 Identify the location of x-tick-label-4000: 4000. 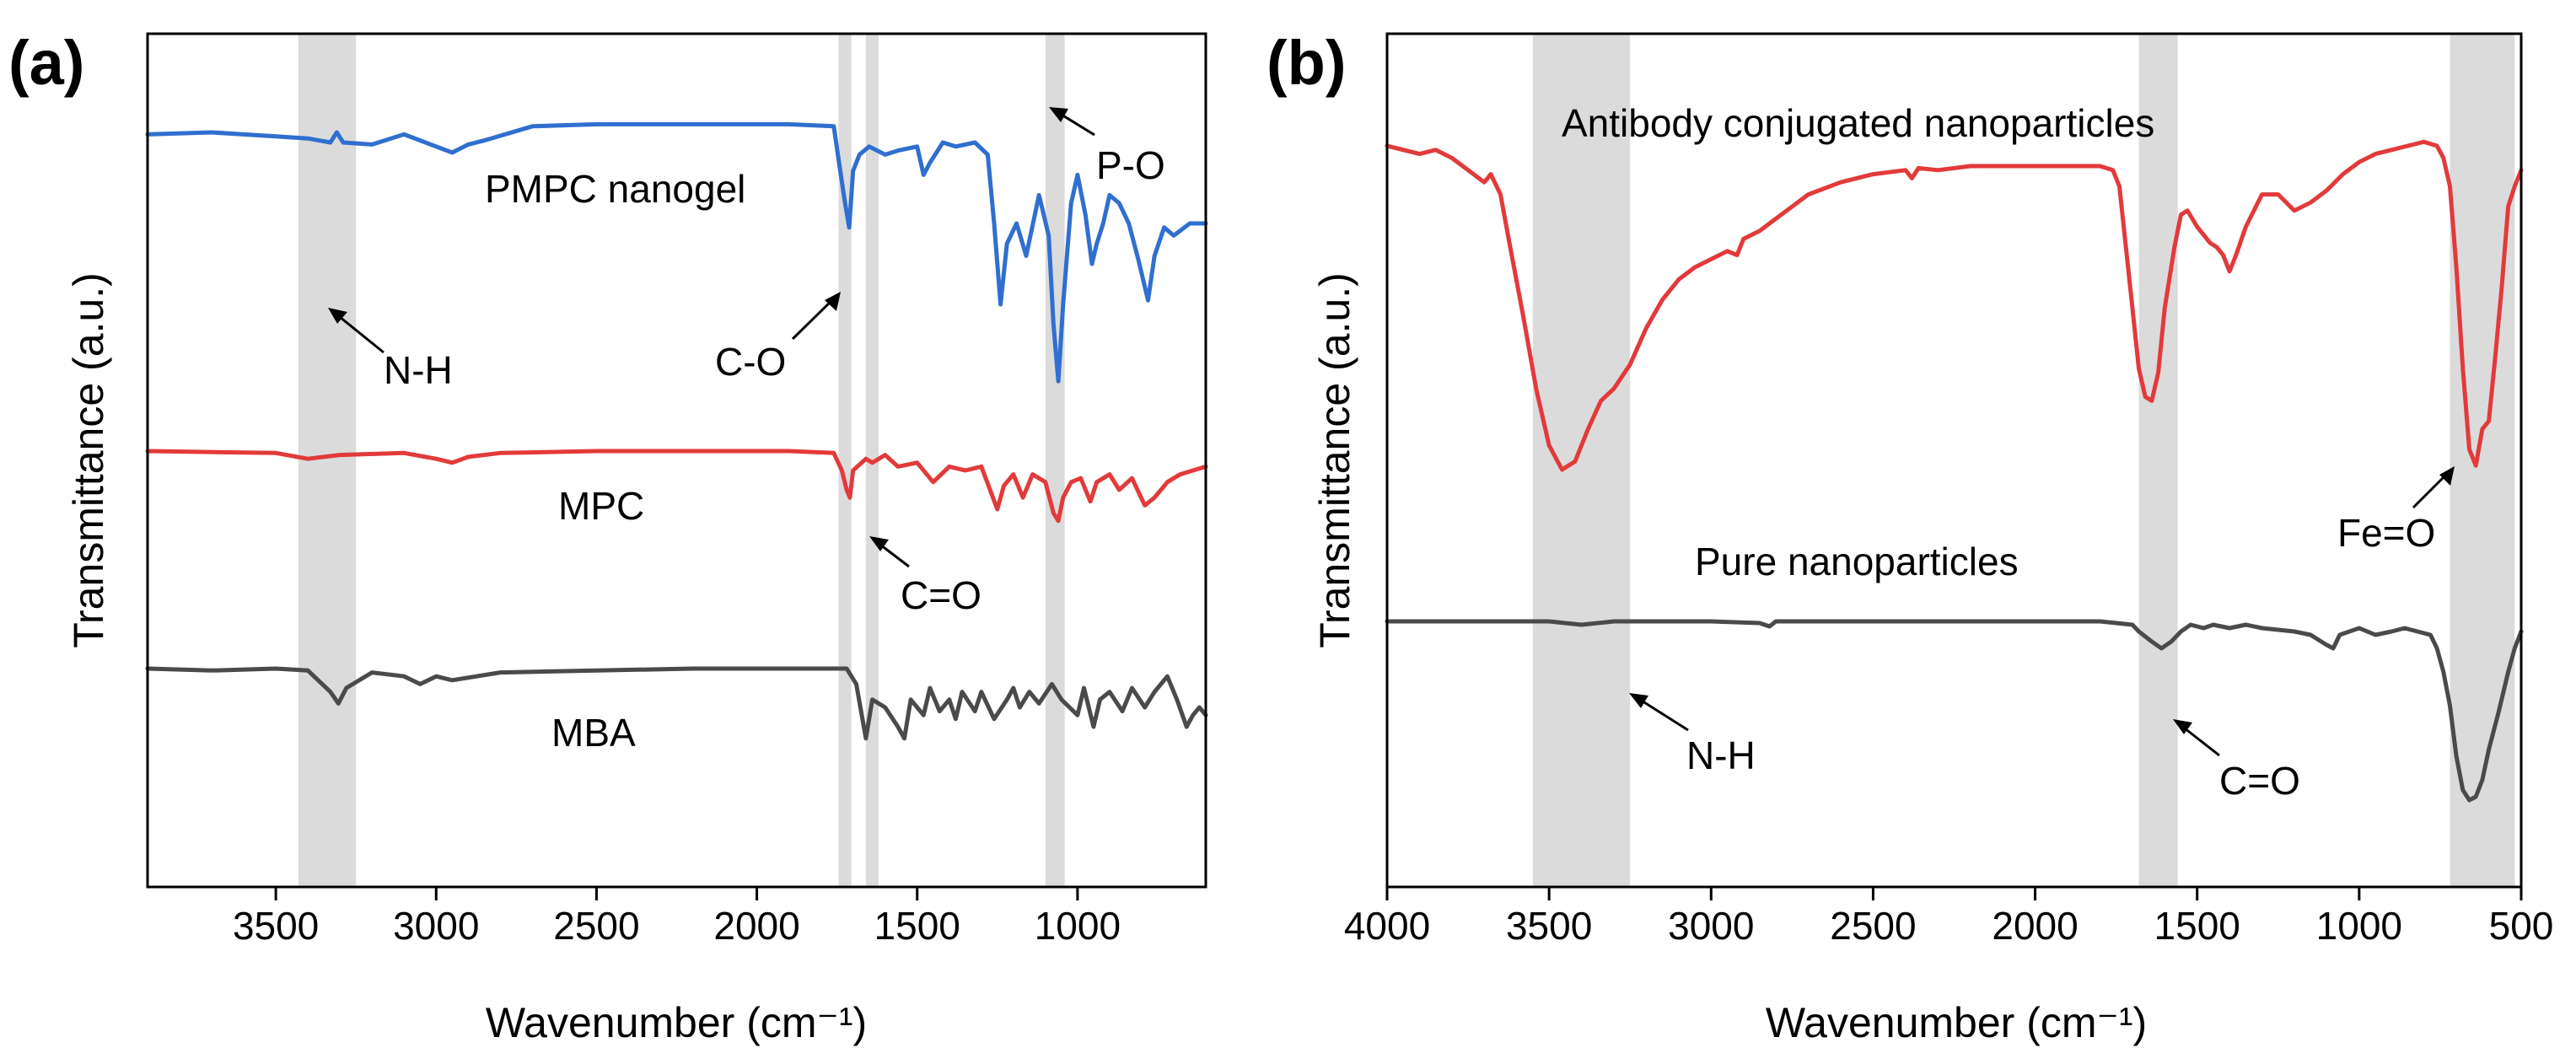
(1387, 926).